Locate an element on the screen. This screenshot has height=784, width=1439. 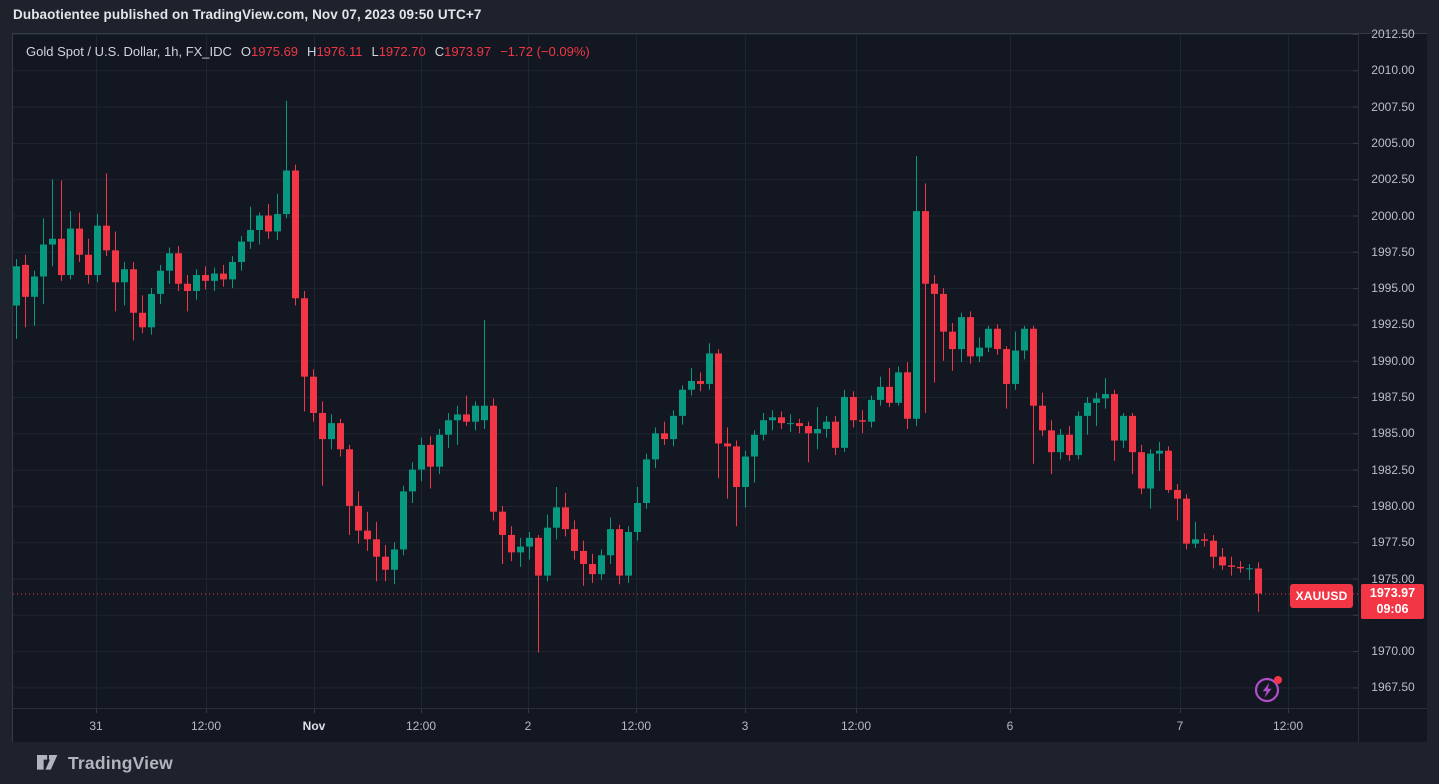
price-tick-label: 1975.00 is located at coordinates (1393, 578).